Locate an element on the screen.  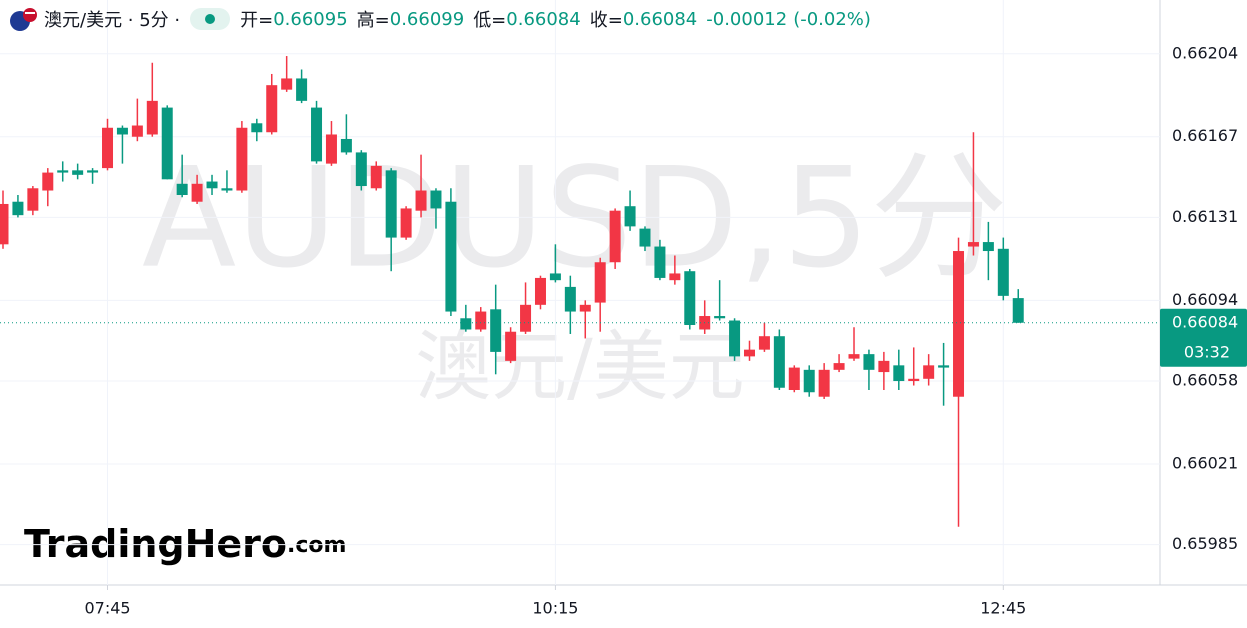
change-pct: (-0.02%) is located at coordinates (832, 19).